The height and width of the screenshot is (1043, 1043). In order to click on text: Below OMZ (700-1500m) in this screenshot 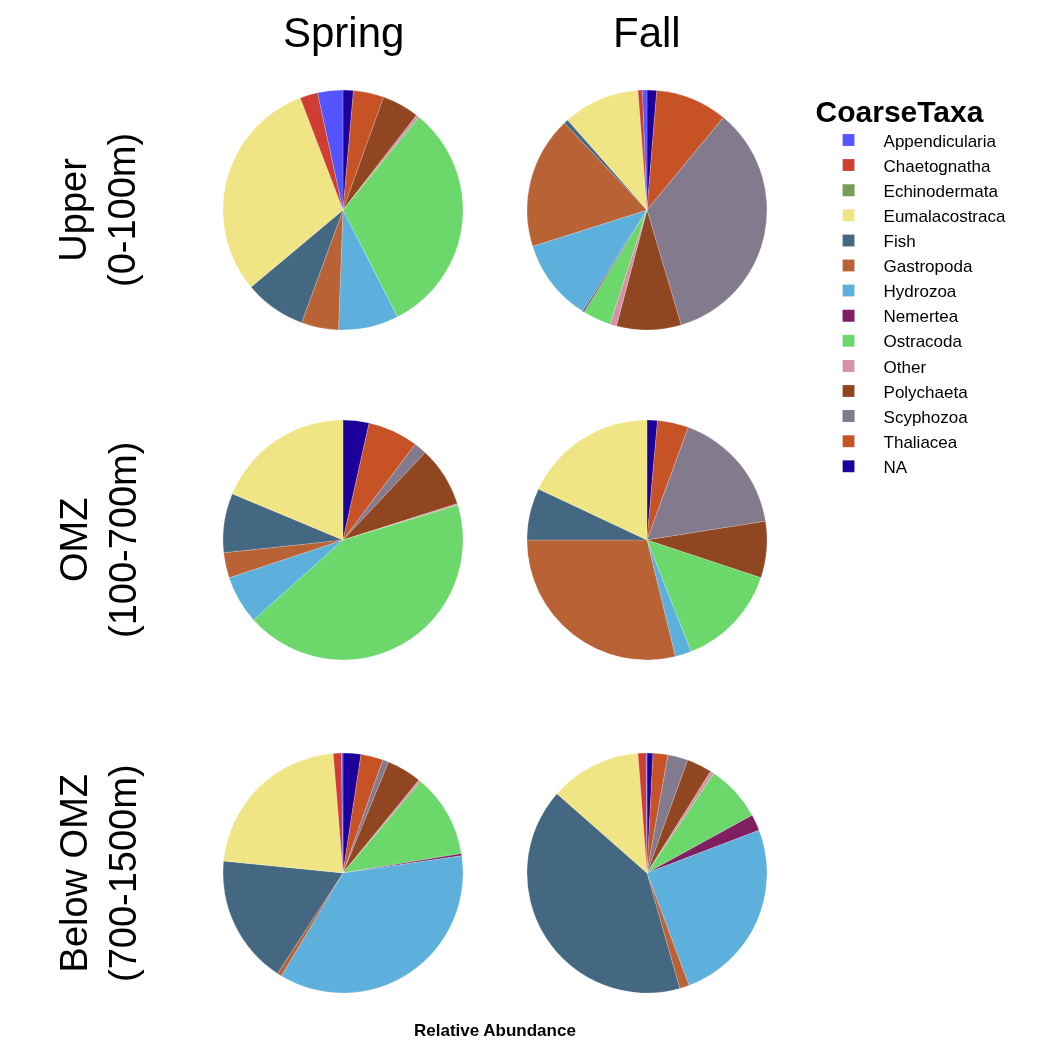, I will do `click(99, 873)`.